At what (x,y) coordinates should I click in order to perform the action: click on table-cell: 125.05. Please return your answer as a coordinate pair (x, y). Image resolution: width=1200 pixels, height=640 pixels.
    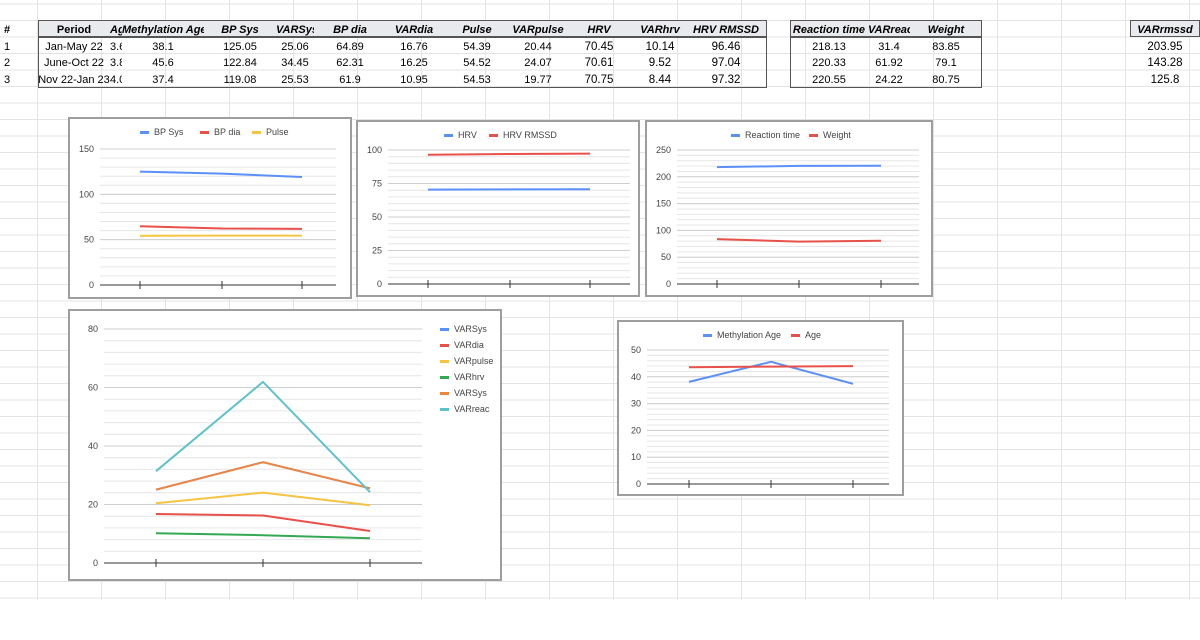
    Looking at the image, I should click on (240, 47).